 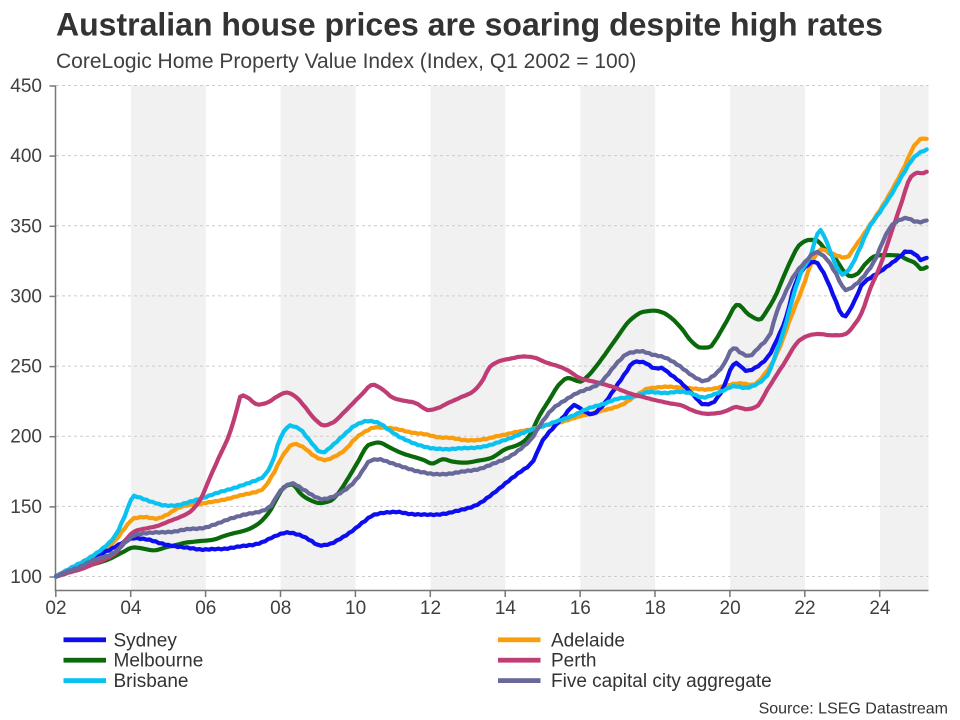 I want to click on svg-text: 18, so click(x=655, y=608).